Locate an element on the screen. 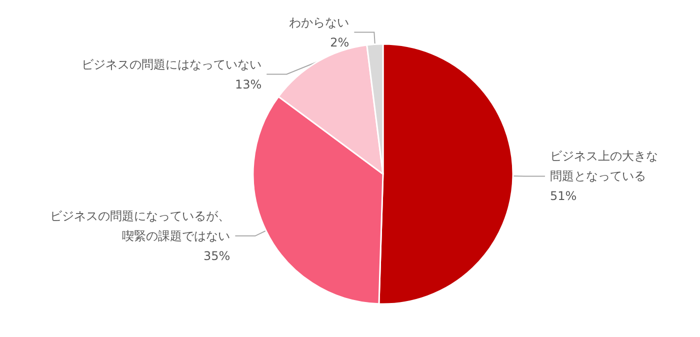 The image size is (700, 337). slice-label: わからない is located at coordinates (319, 22).